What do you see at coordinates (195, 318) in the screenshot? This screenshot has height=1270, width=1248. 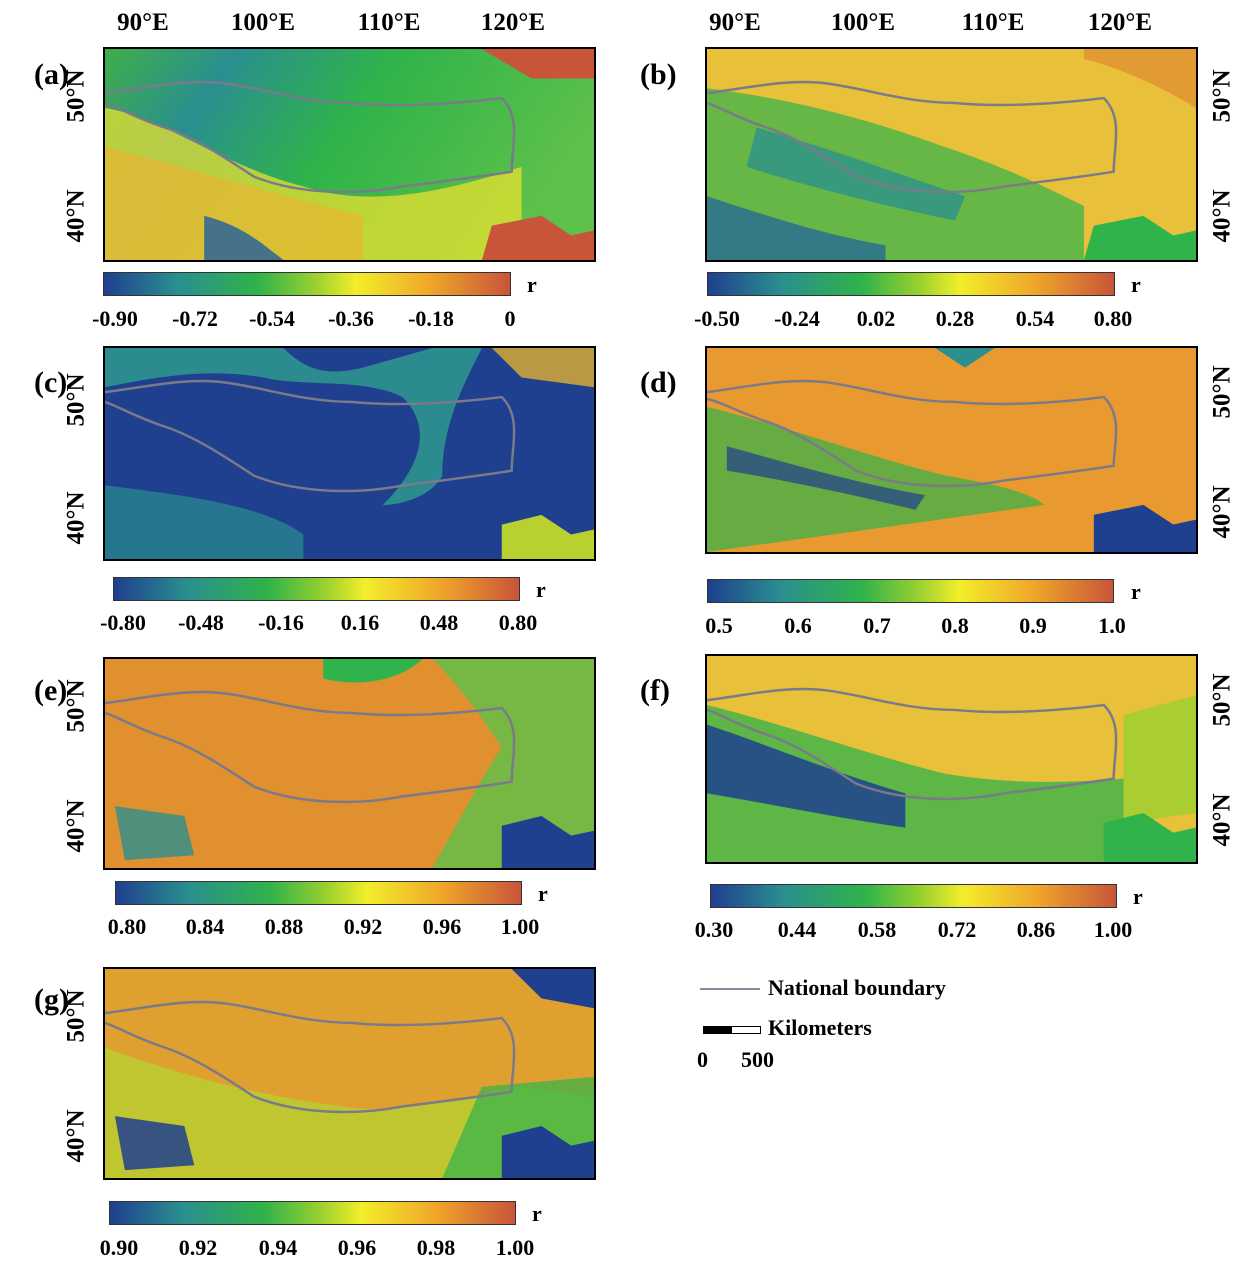 I see `colorbar-tick-a-1: -0.72` at bounding box center [195, 318].